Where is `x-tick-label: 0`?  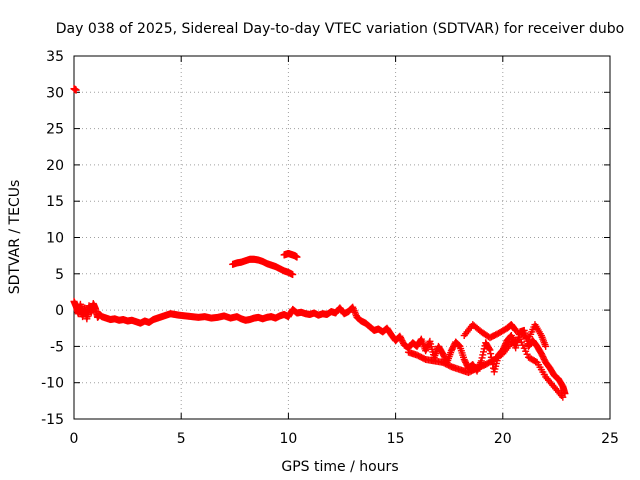 x-tick-label: 0 is located at coordinates (74, 439).